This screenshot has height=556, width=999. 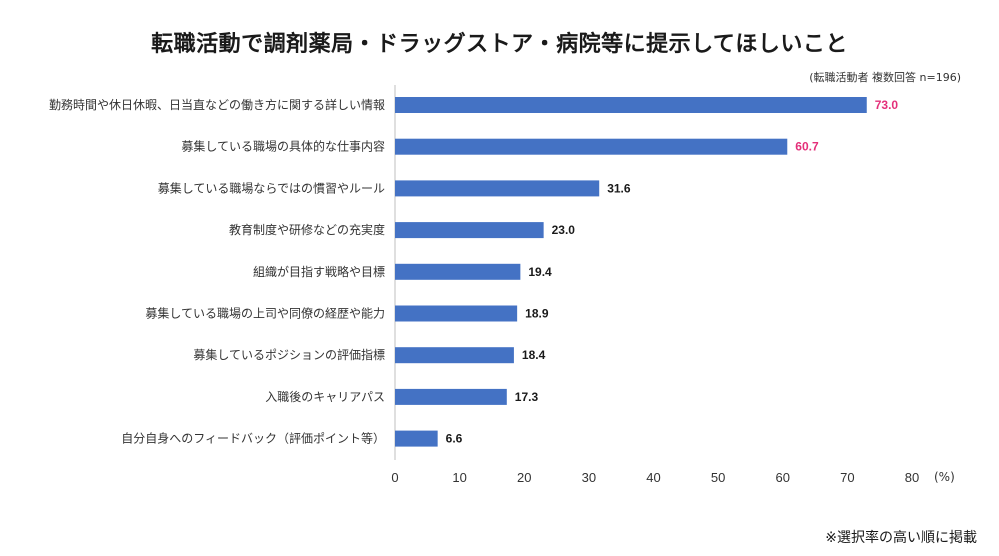 What do you see at coordinates (271, 187) in the screenshot?
I see `category-label: 募集している職場ならではの慣習やルール` at bounding box center [271, 187].